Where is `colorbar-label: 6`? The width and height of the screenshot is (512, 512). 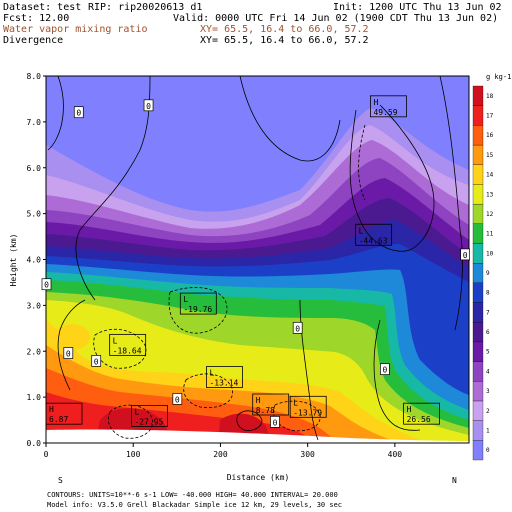 colorbar-label: 6 is located at coordinates (488, 332).